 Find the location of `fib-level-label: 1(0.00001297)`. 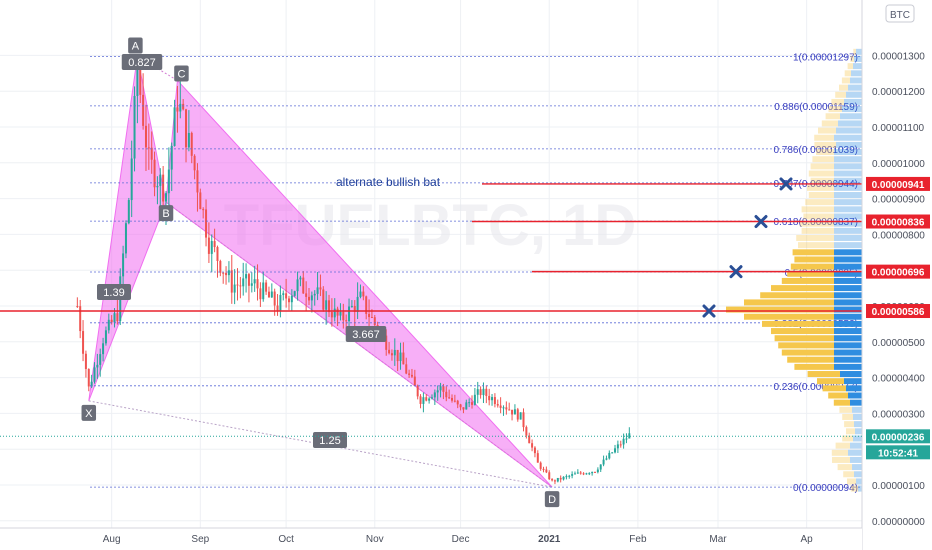

fib-level-label: 1(0.00001297) is located at coordinates (825, 57).